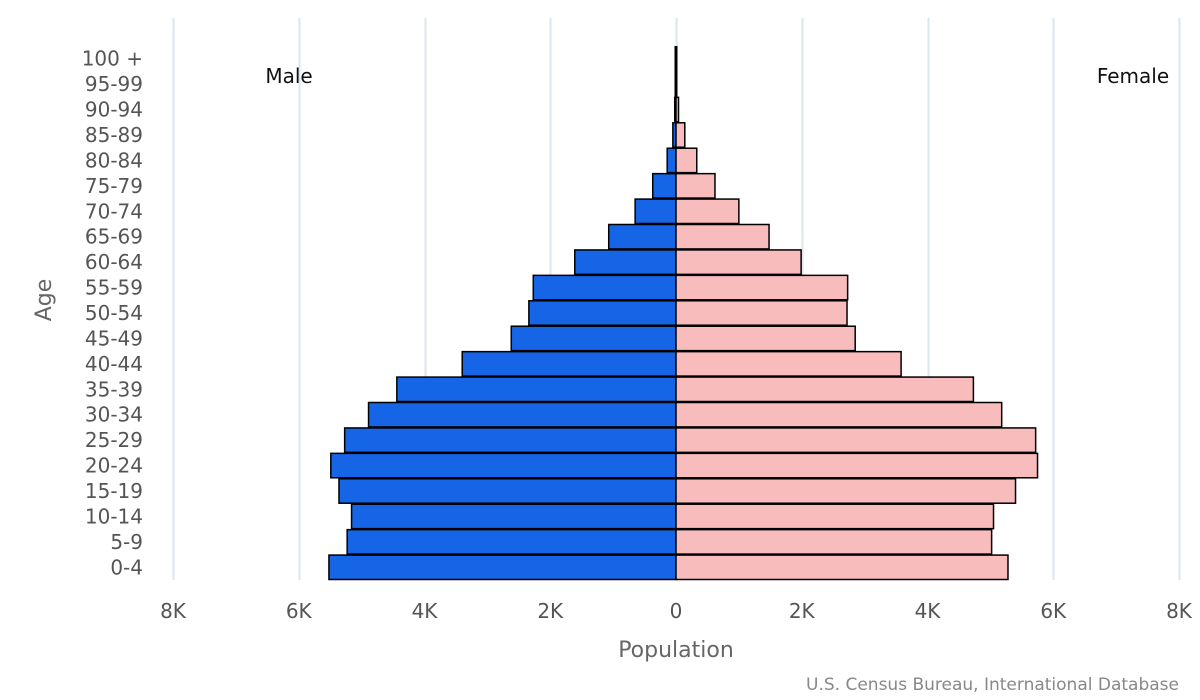 This screenshot has width=1200, height=700. What do you see at coordinates (114, 288) in the screenshot?
I see `y-tick-label: 55-59` at bounding box center [114, 288].